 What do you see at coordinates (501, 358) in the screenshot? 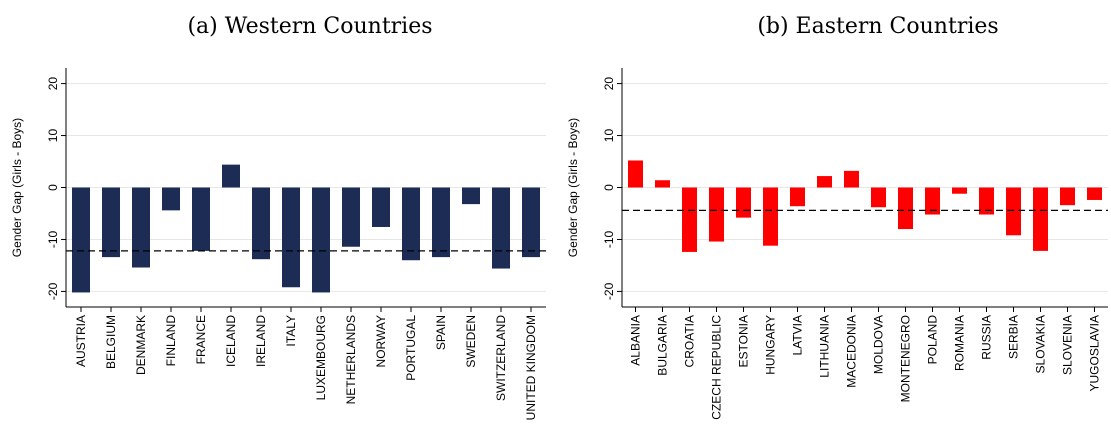
I see `x-tick-label: SWITZERLAND` at bounding box center [501, 358].